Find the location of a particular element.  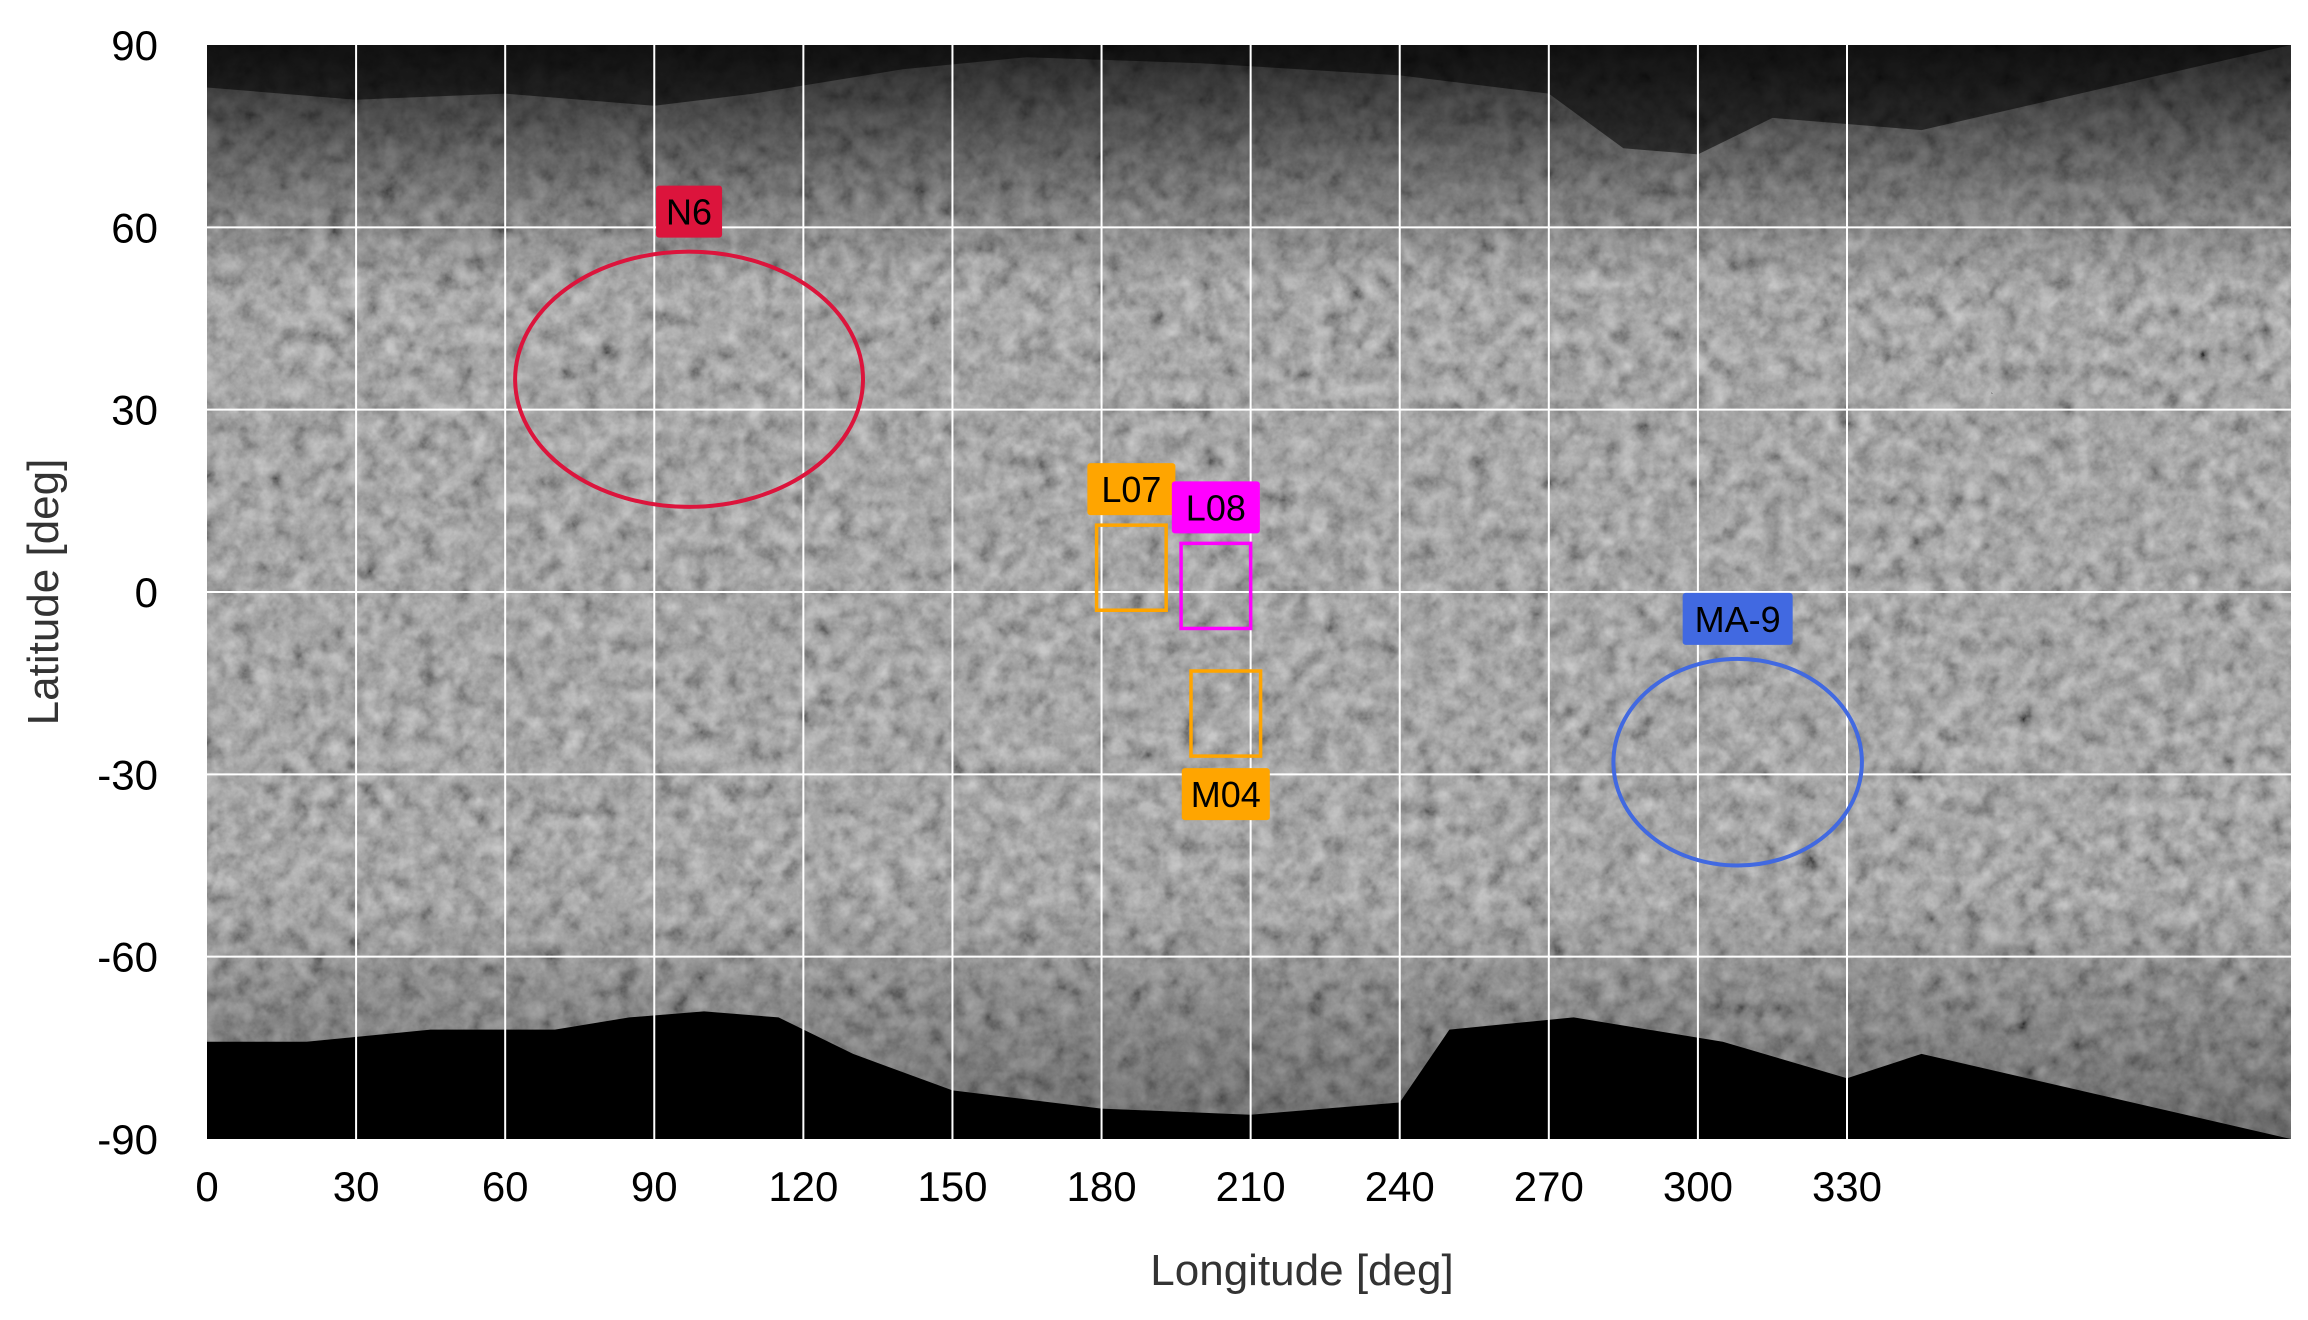

x-tick-label: 0 is located at coordinates (206, 1186).